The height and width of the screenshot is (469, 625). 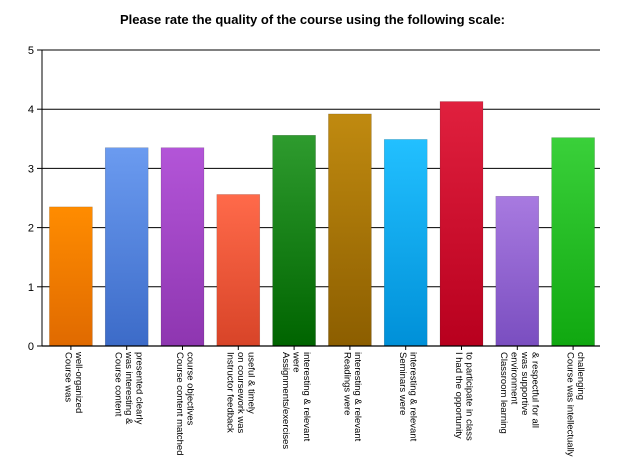 I want to click on x-tick-label-line: well-organized, so click(x=78, y=382).